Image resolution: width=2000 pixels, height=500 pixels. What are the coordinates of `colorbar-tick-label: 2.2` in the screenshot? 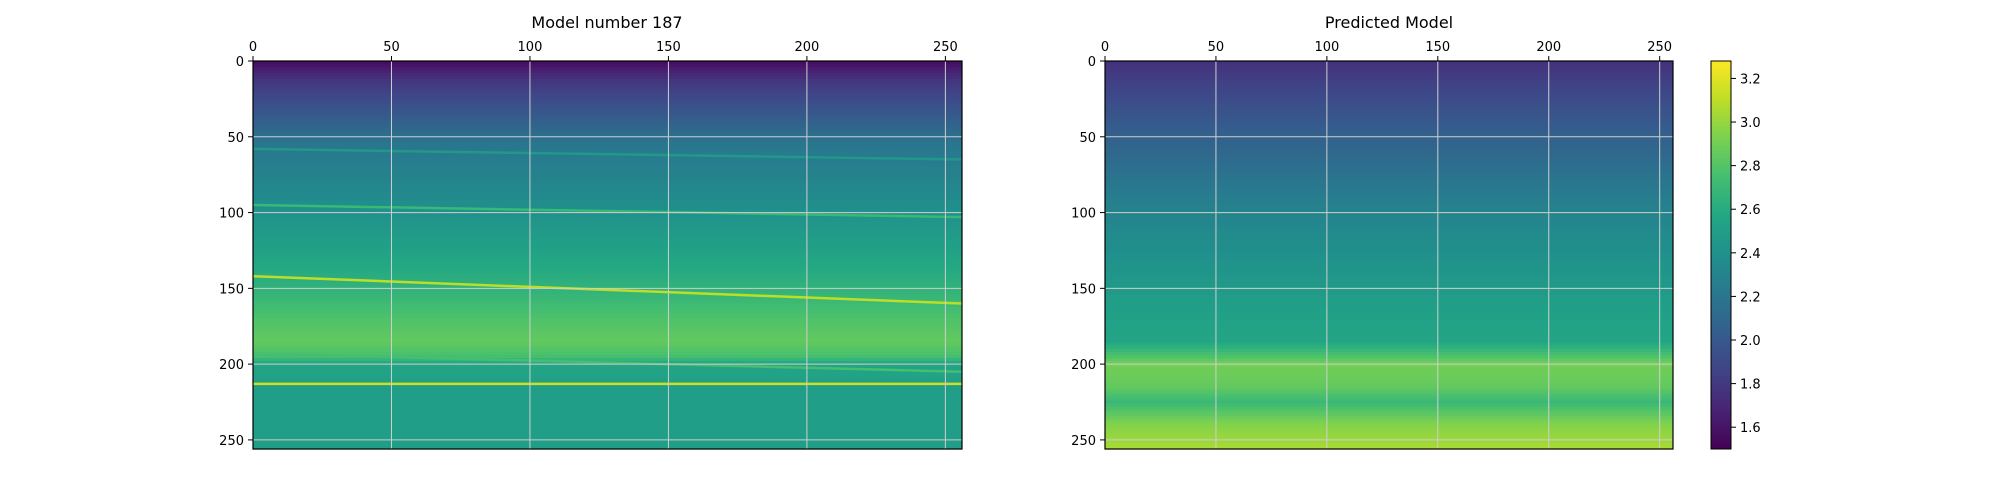 It's located at (1750, 297).